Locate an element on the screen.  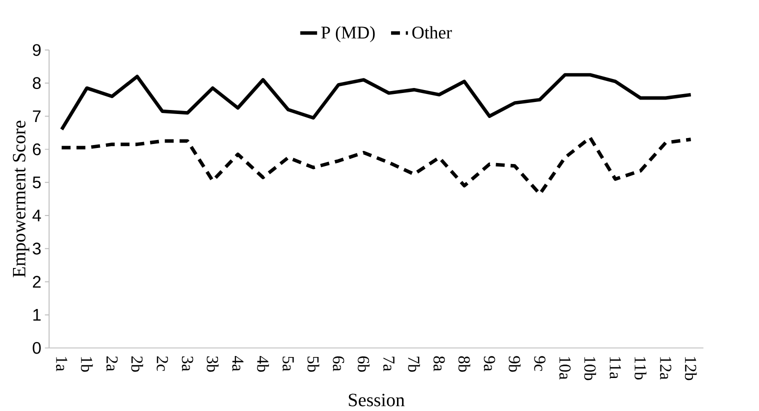
x-tick-label: 3b is located at coordinates (212, 364).